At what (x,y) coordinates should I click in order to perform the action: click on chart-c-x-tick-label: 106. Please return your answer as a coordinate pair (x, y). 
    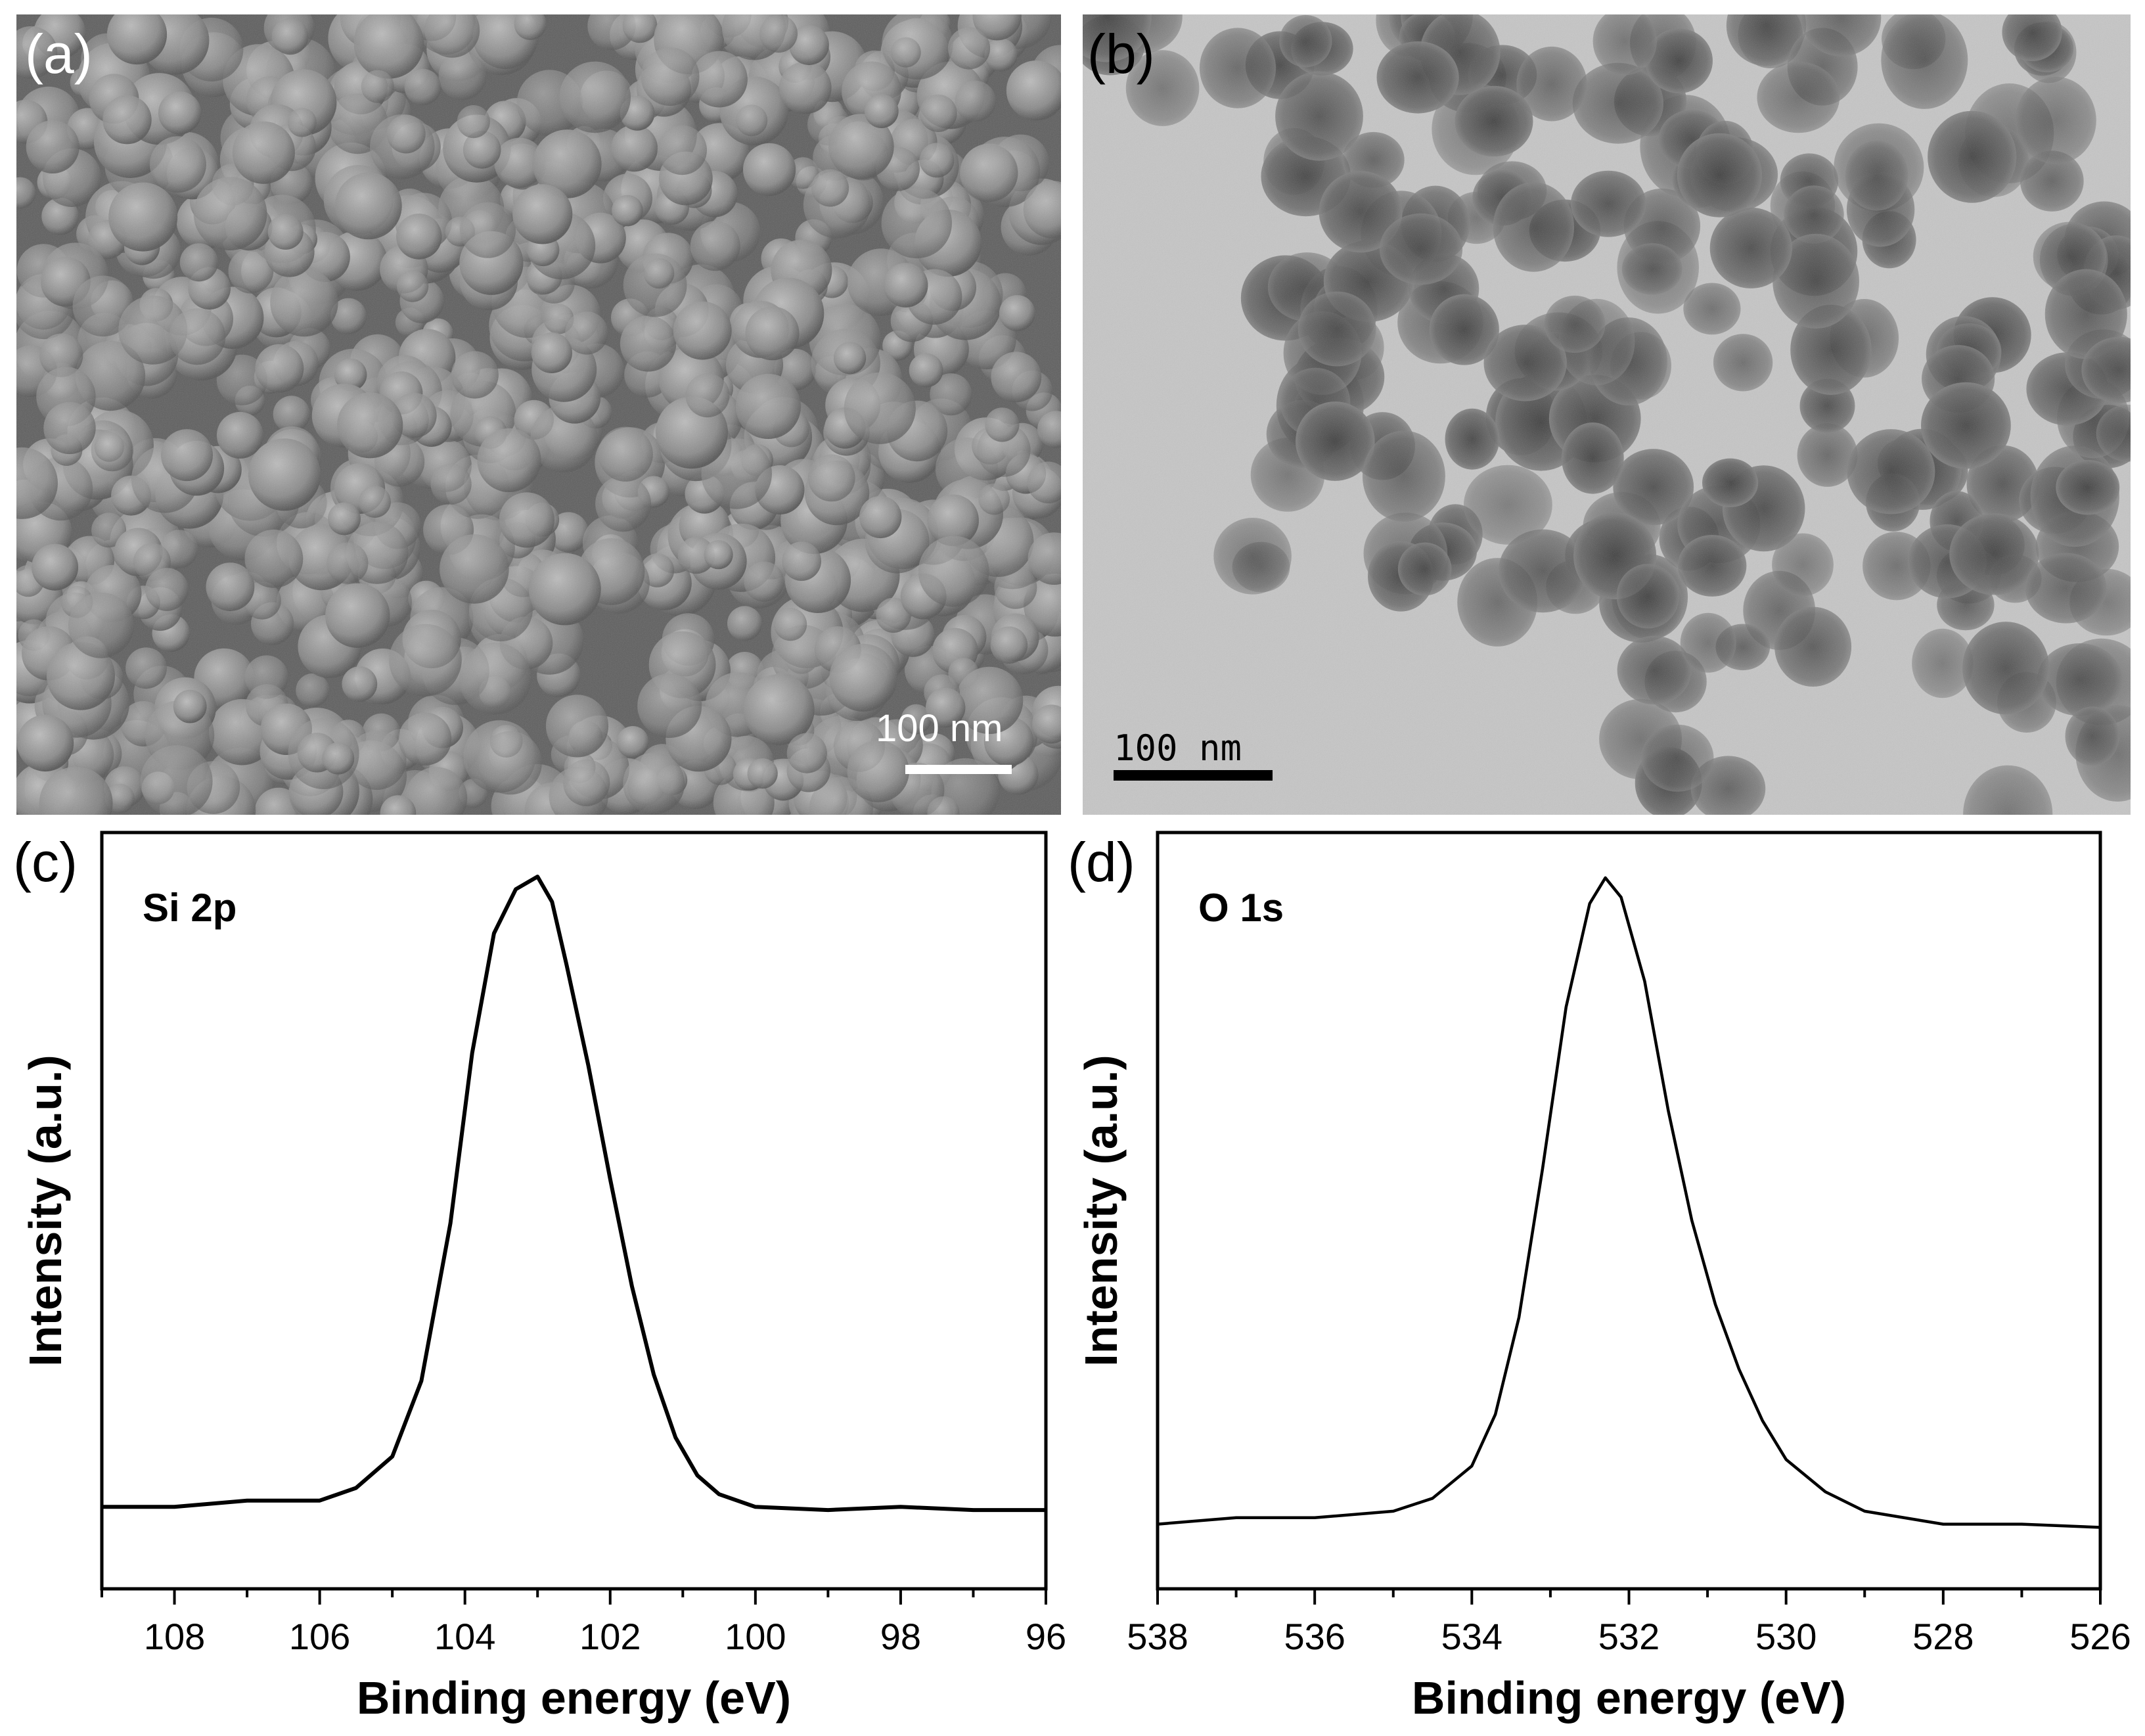
    Looking at the image, I should click on (319, 1636).